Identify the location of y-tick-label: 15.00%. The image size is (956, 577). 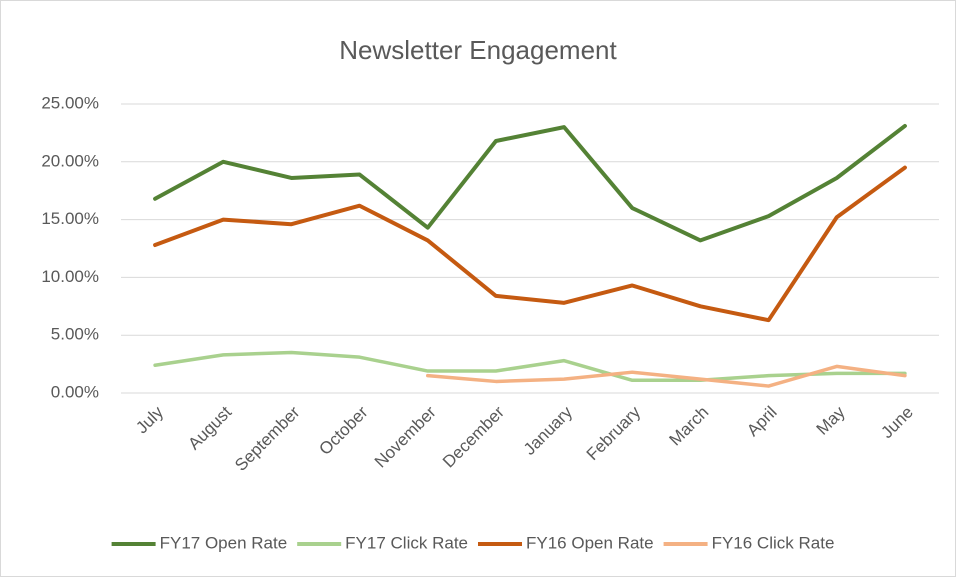
(70, 218).